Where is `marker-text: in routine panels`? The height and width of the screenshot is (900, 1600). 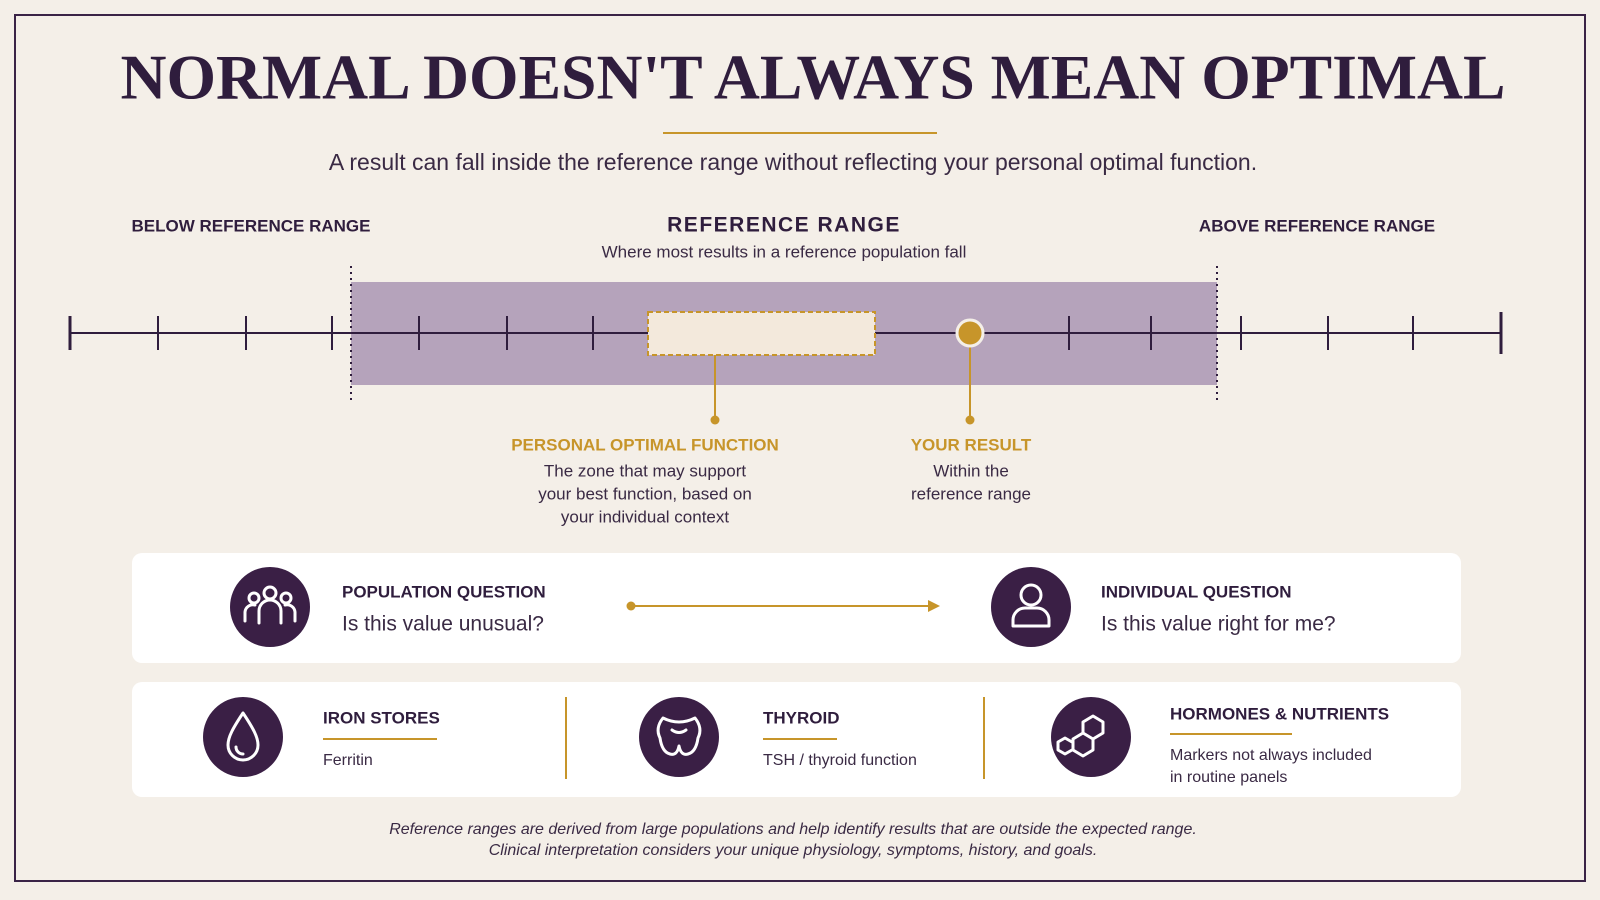 marker-text: in routine panels is located at coordinates (1228, 777).